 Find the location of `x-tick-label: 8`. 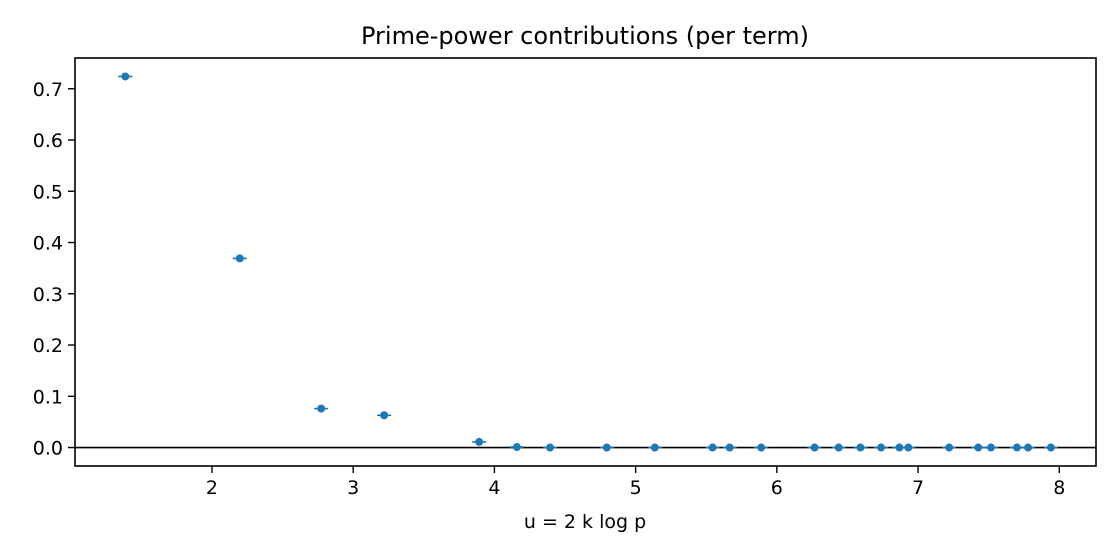

x-tick-label: 8 is located at coordinates (1059, 488).